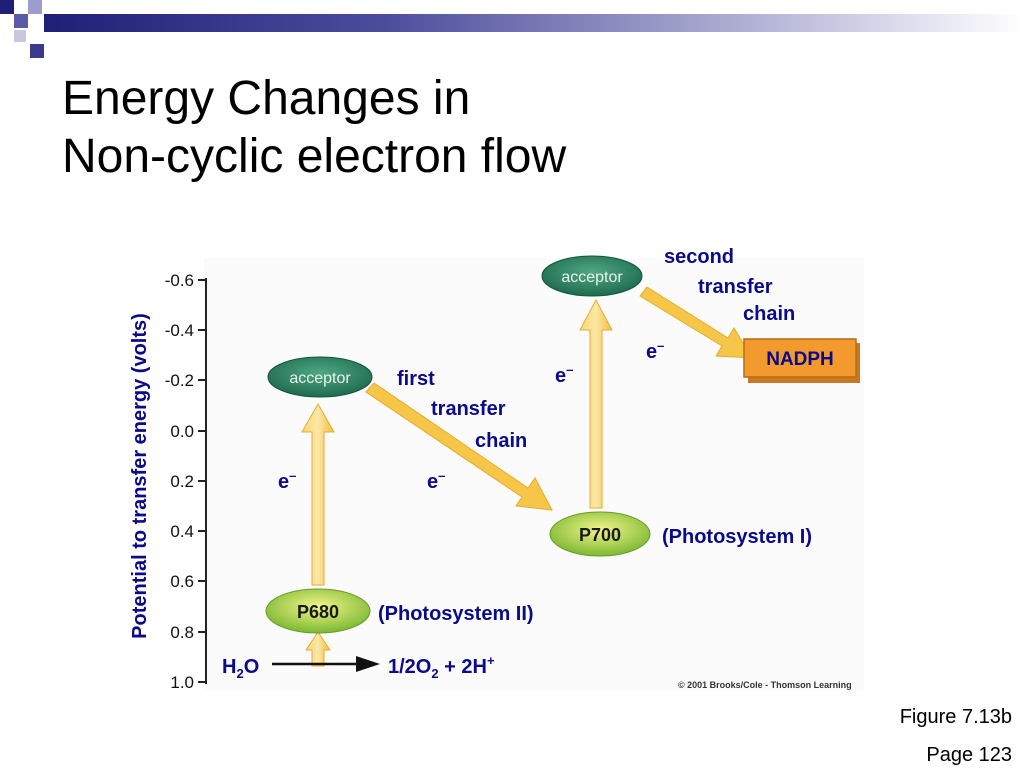 Image resolution: width=1024 pixels, height=768 pixels. I want to click on first-chain-label-line-3: chain, so click(501, 441).